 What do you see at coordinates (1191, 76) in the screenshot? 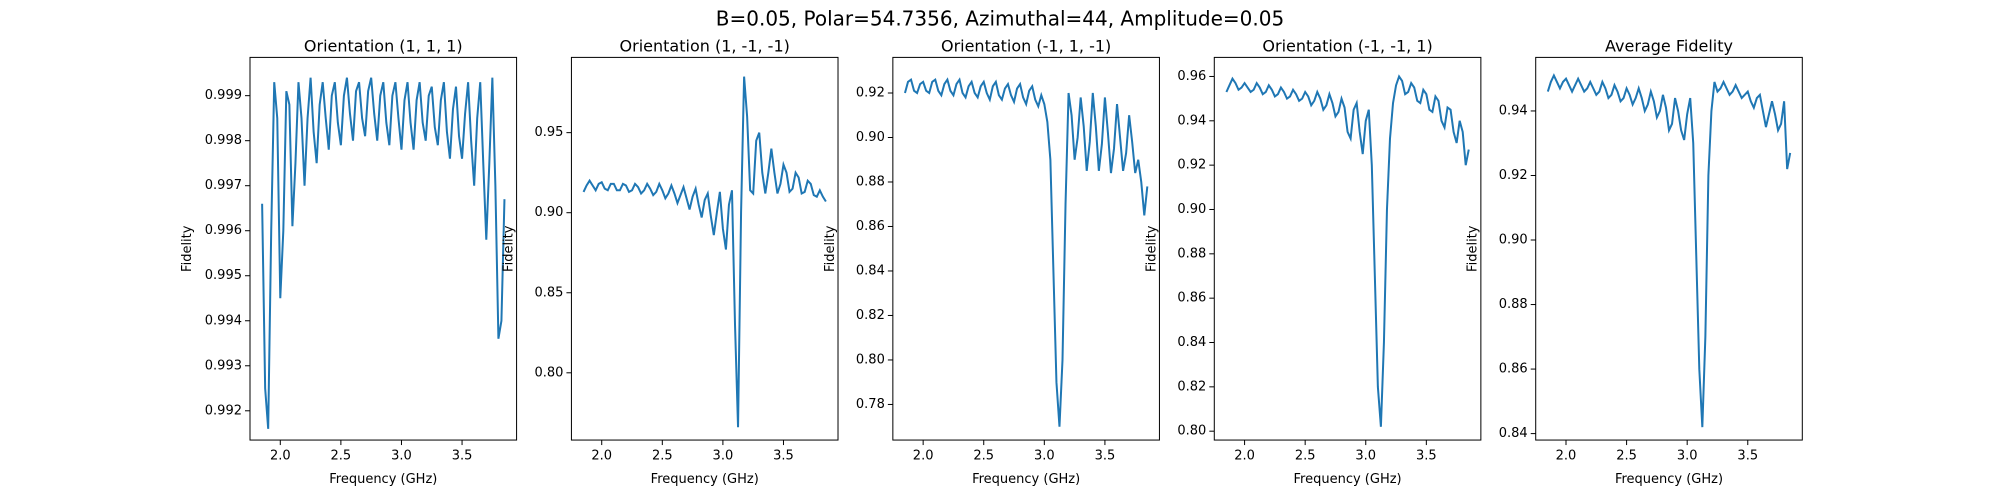
I see `y-tick-label: 0.96` at bounding box center [1191, 76].